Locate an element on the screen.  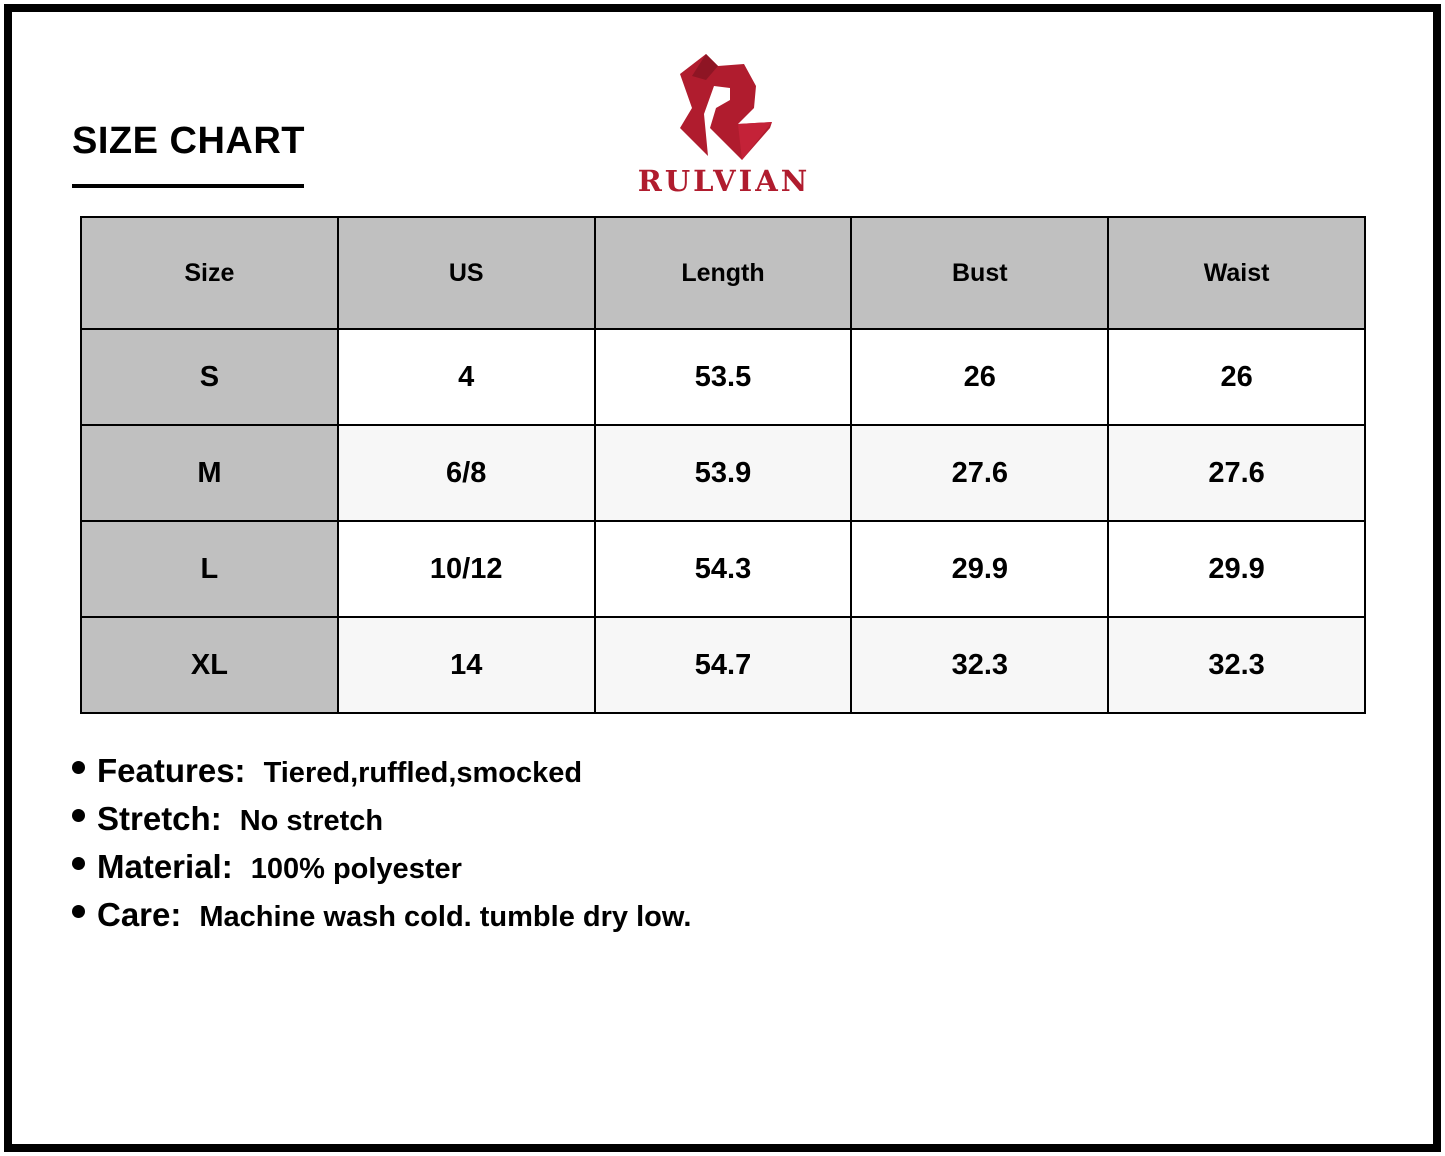
header-bust: Bust is located at coordinates (980, 273).